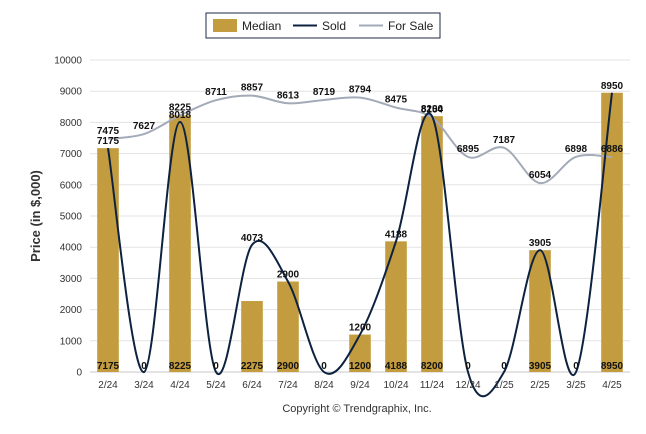  What do you see at coordinates (576, 385) in the screenshot?
I see `x-tick-label: 3/25` at bounding box center [576, 385].